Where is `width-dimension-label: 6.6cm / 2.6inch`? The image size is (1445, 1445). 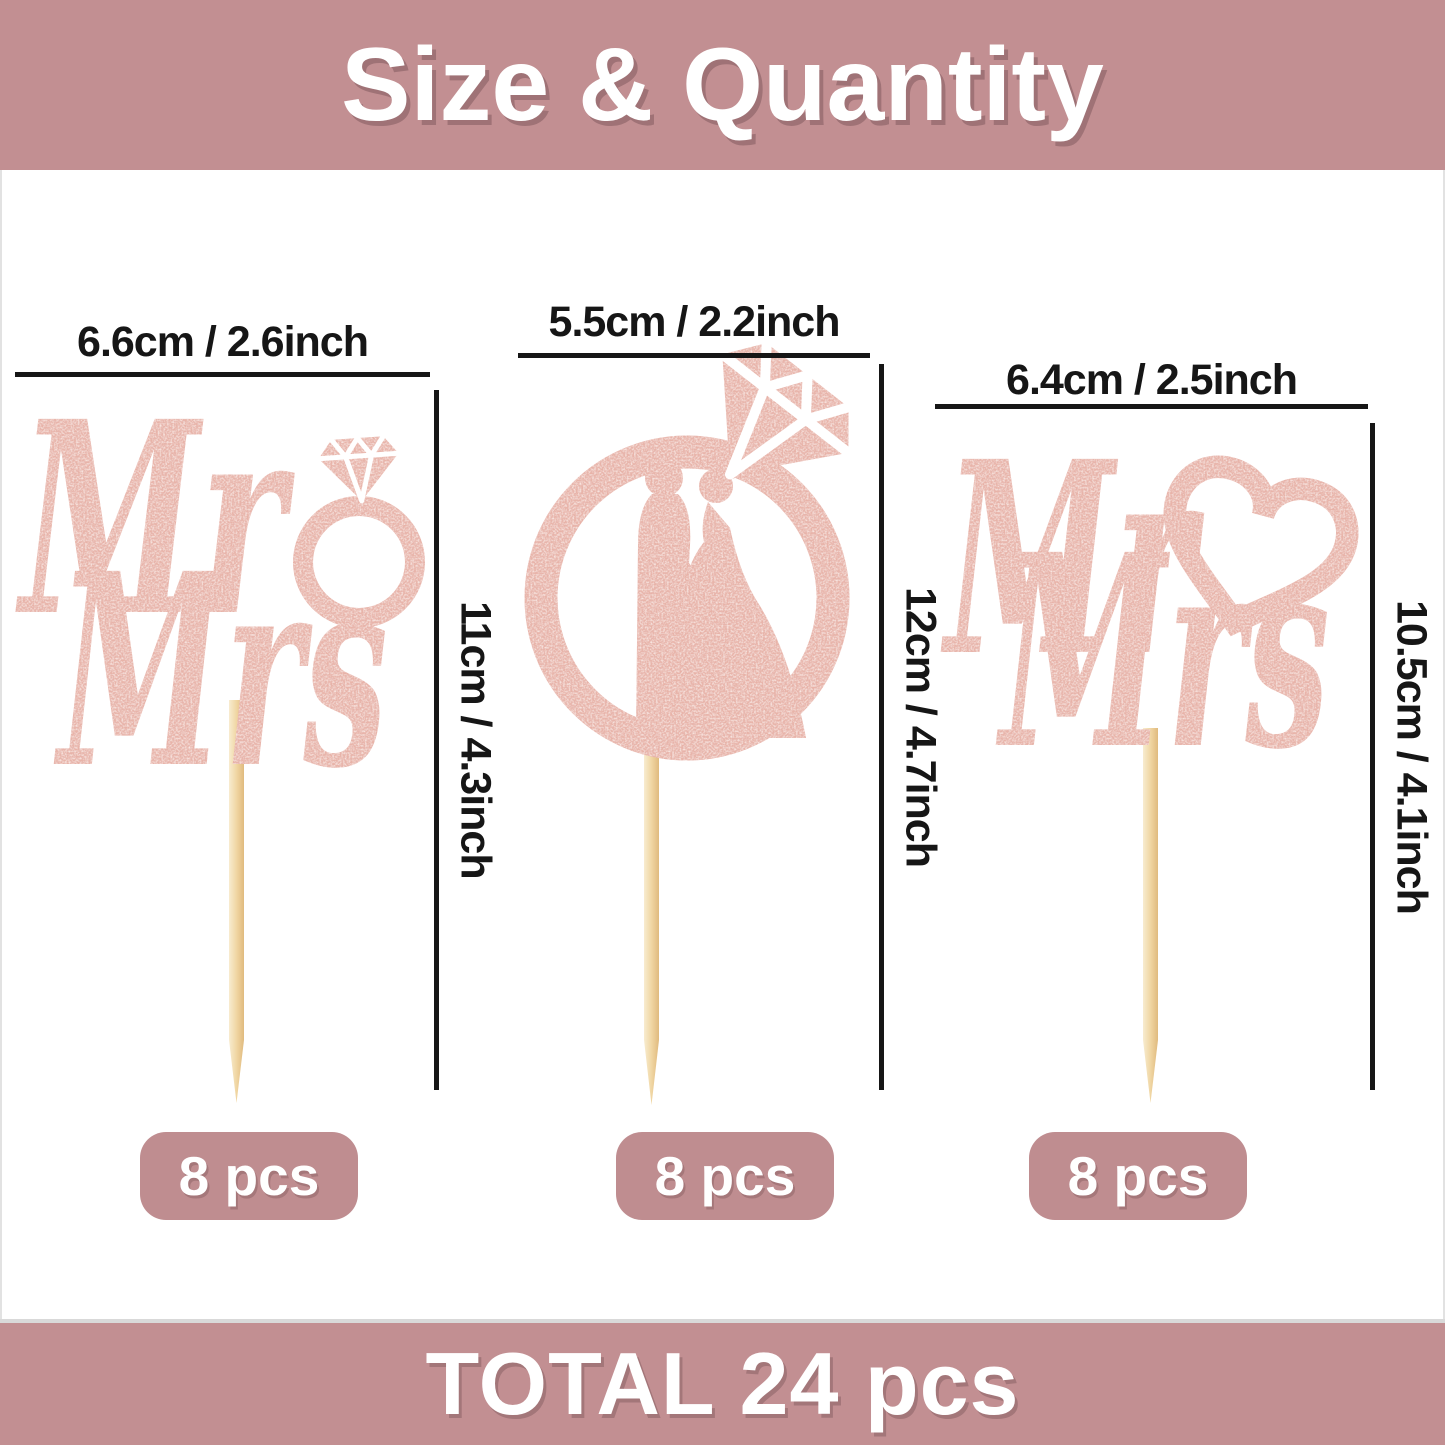
width-dimension-label: 6.6cm / 2.6inch is located at coordinates (223, 342).